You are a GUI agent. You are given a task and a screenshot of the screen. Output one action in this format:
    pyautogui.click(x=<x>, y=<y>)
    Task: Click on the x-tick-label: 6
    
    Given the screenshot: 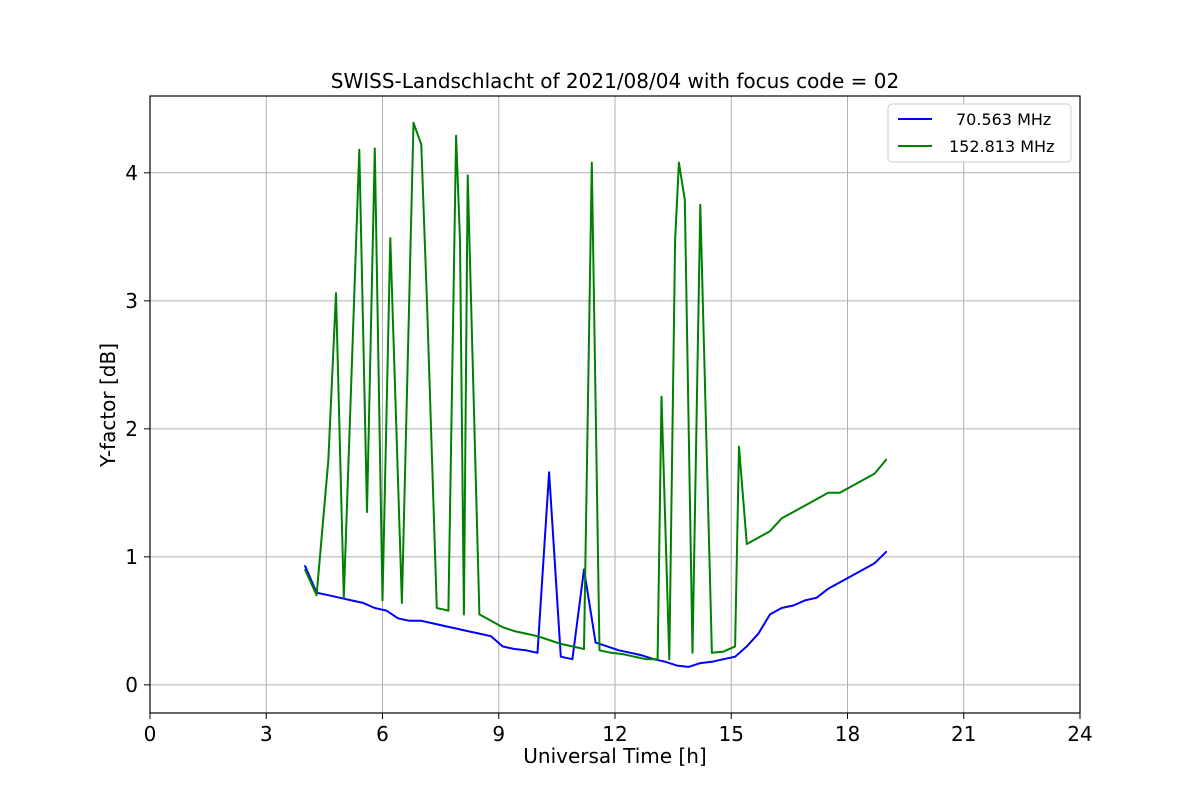 What is the action you would take?
    pyautogui.click(x=382, y=734)
    